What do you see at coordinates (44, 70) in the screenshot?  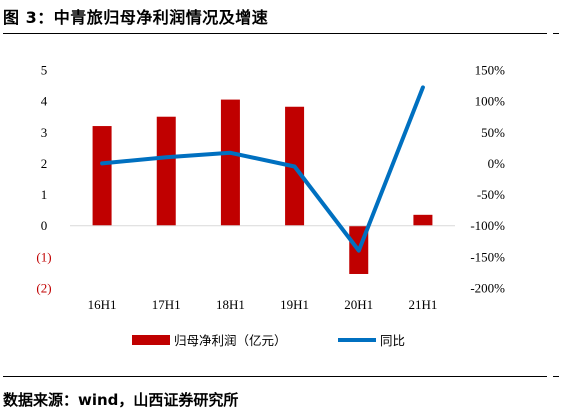 I see `left-tick-label: 5` at bounding box center [44, 70].